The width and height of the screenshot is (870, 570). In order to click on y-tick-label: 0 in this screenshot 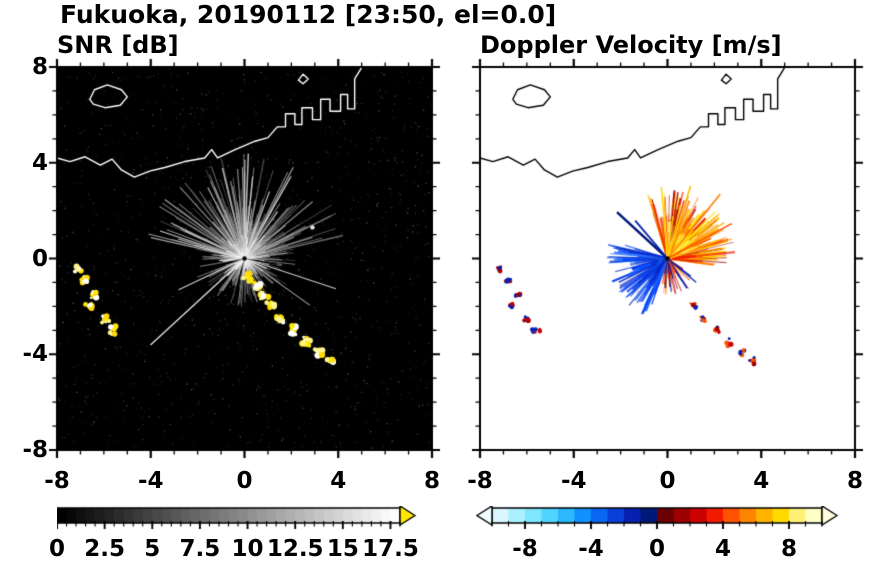, I will do `click(39, 258)`.